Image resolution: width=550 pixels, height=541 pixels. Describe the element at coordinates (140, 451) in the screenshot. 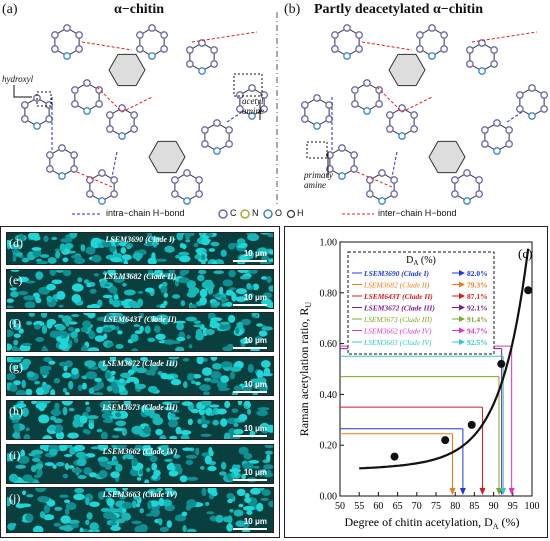

I see `micrograph-strain-name: LSEM3662 (Clade IV)` at that location.